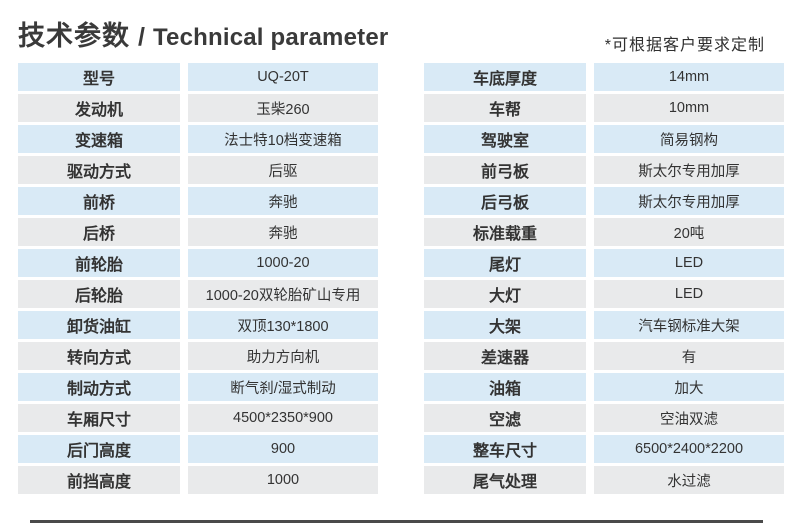 The width and height of the screenshot is (800, 526). I want to click on param-value: 助力方向机, so click(283, 356).